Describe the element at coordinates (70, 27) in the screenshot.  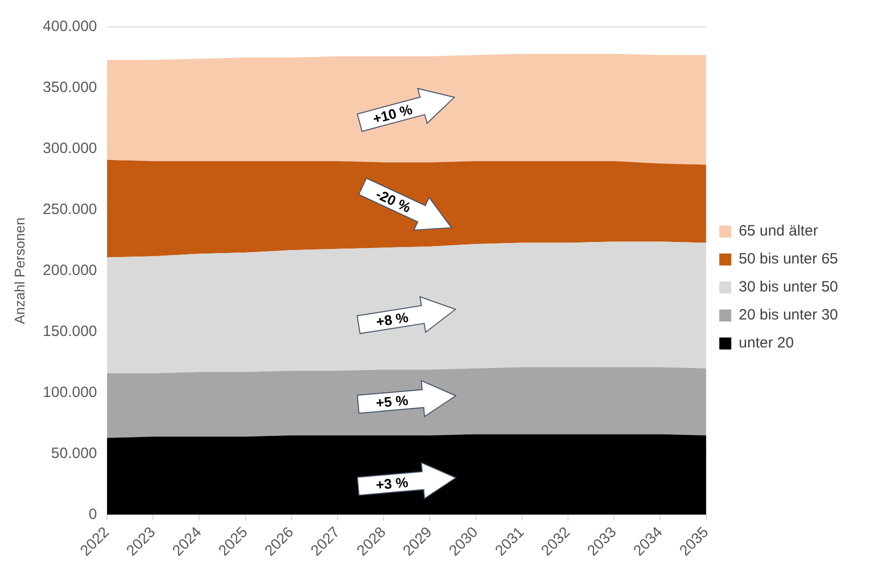
I see `y-tick-label: 400.000` at that location.